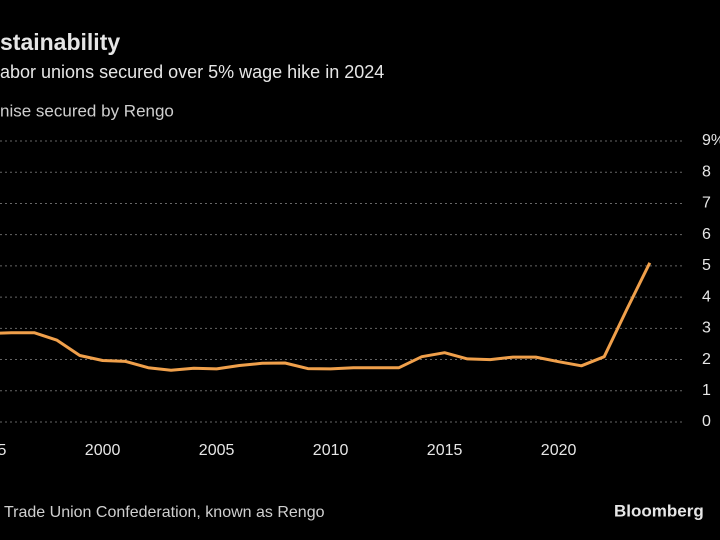 The image size is (720, 540). Describe the element at coordinates (706, 359) in the screenshot. I see `y-tick-label: 2` at that location.